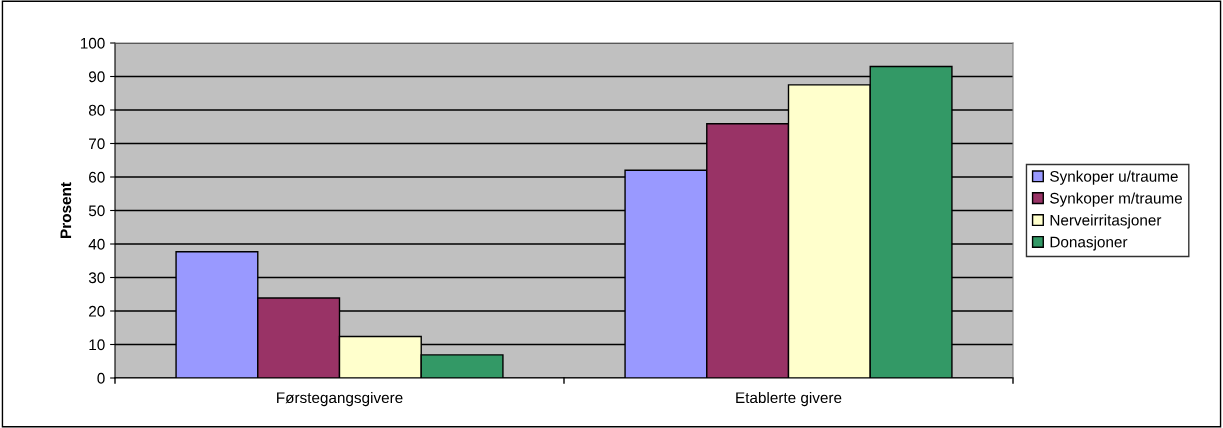 The height and width of the screenshot is (428, 1223). Describe the element at coordinates (96, 211) in the screenshot. I see `y-tick-label: 50` at that location.